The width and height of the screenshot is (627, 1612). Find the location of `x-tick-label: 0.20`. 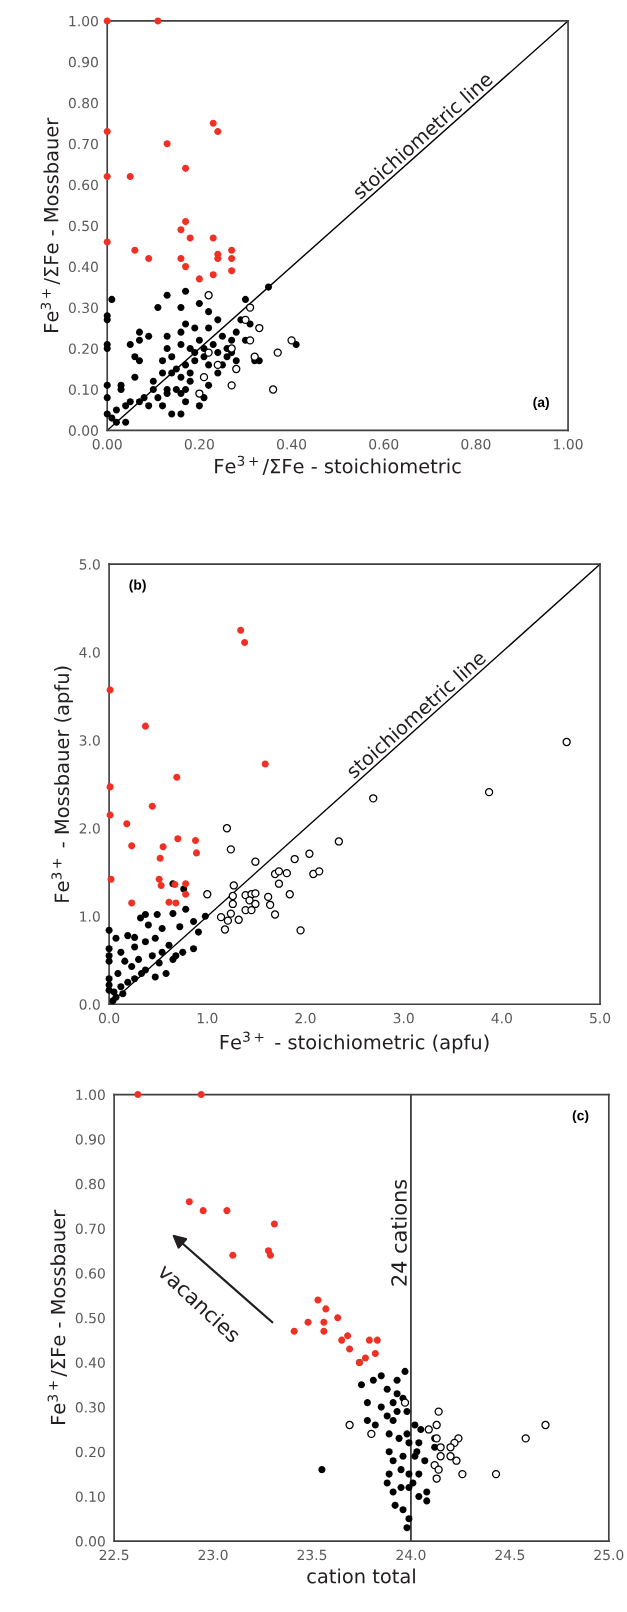

x-tick-label: 0.20 is located at coordinates (199, 444).